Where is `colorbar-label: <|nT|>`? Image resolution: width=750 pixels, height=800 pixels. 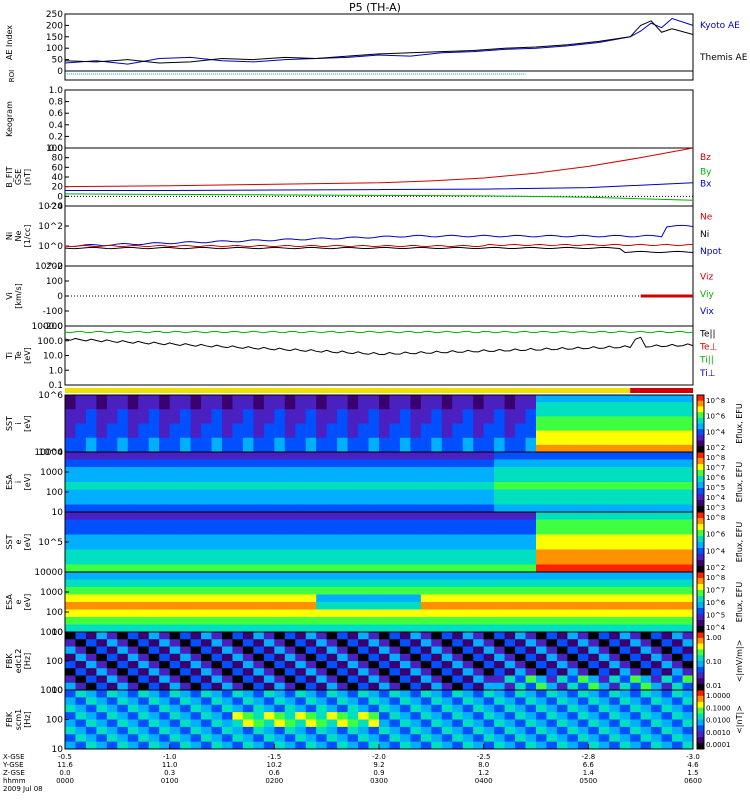
colorbar-label: <|nT|> is located at coordinates (739, 719).